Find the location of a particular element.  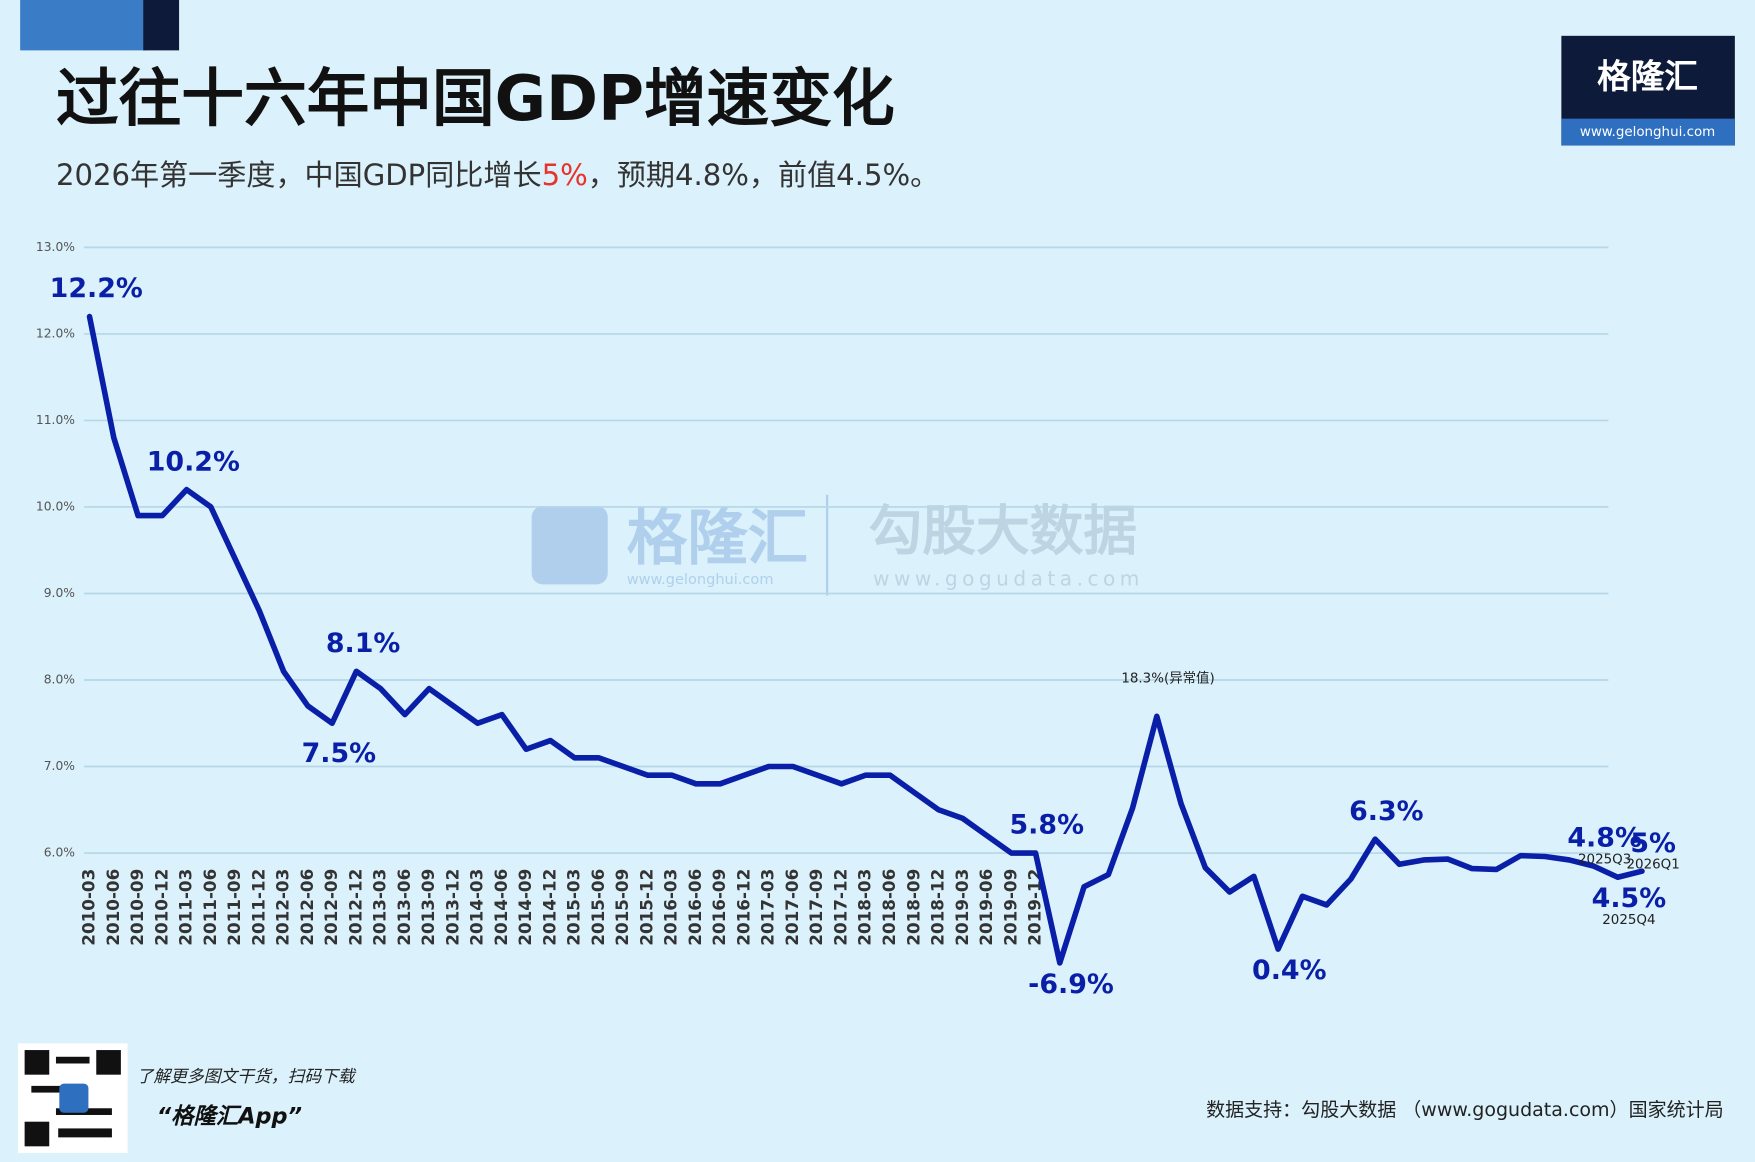

x-tick-label: 2012-12 is located at coordinates (355, 907).